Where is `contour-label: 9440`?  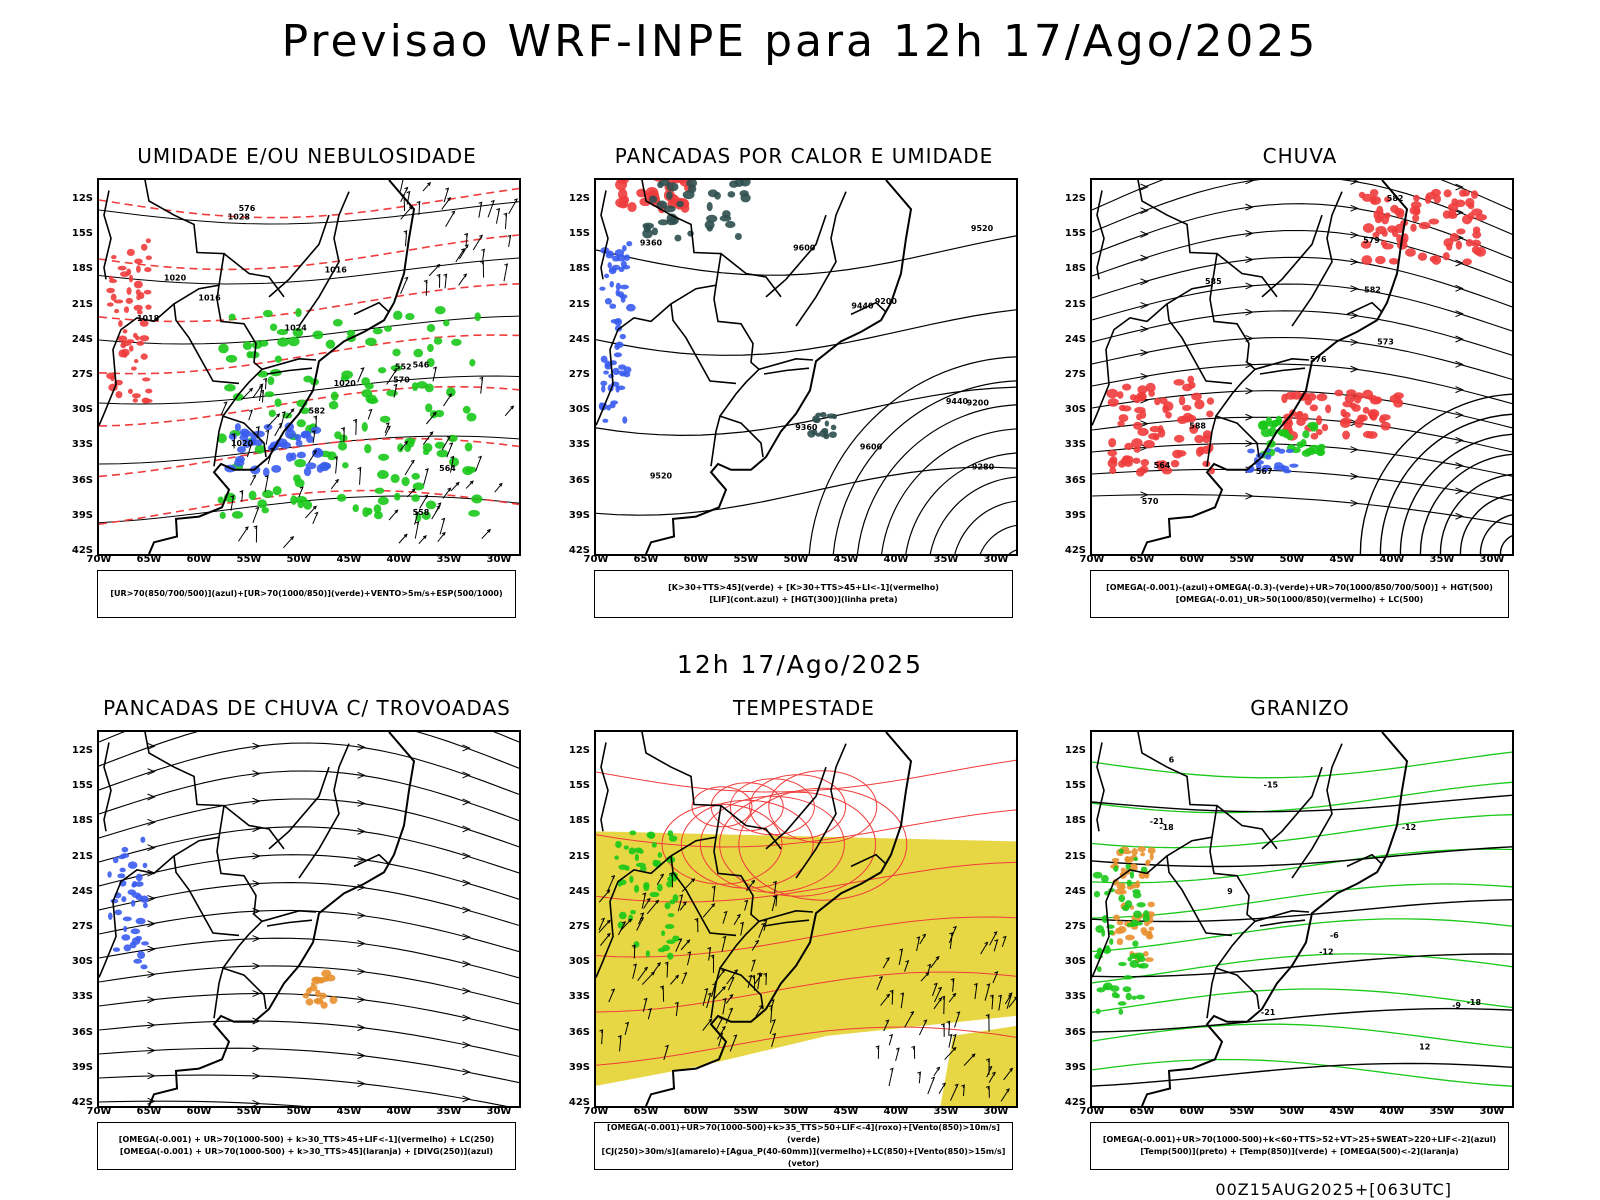 contour-label: 9440 is located at coordinates (957, 401).